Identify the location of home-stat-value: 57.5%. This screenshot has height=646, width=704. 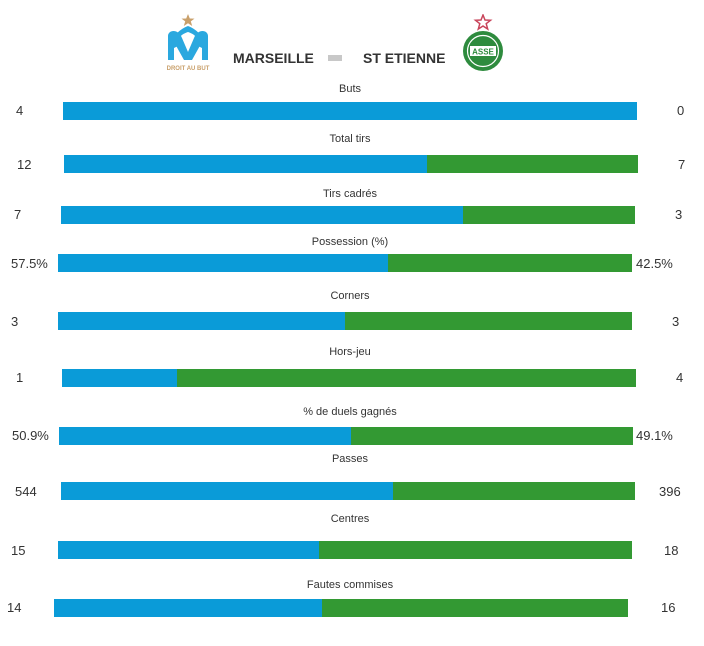
(29, 263).